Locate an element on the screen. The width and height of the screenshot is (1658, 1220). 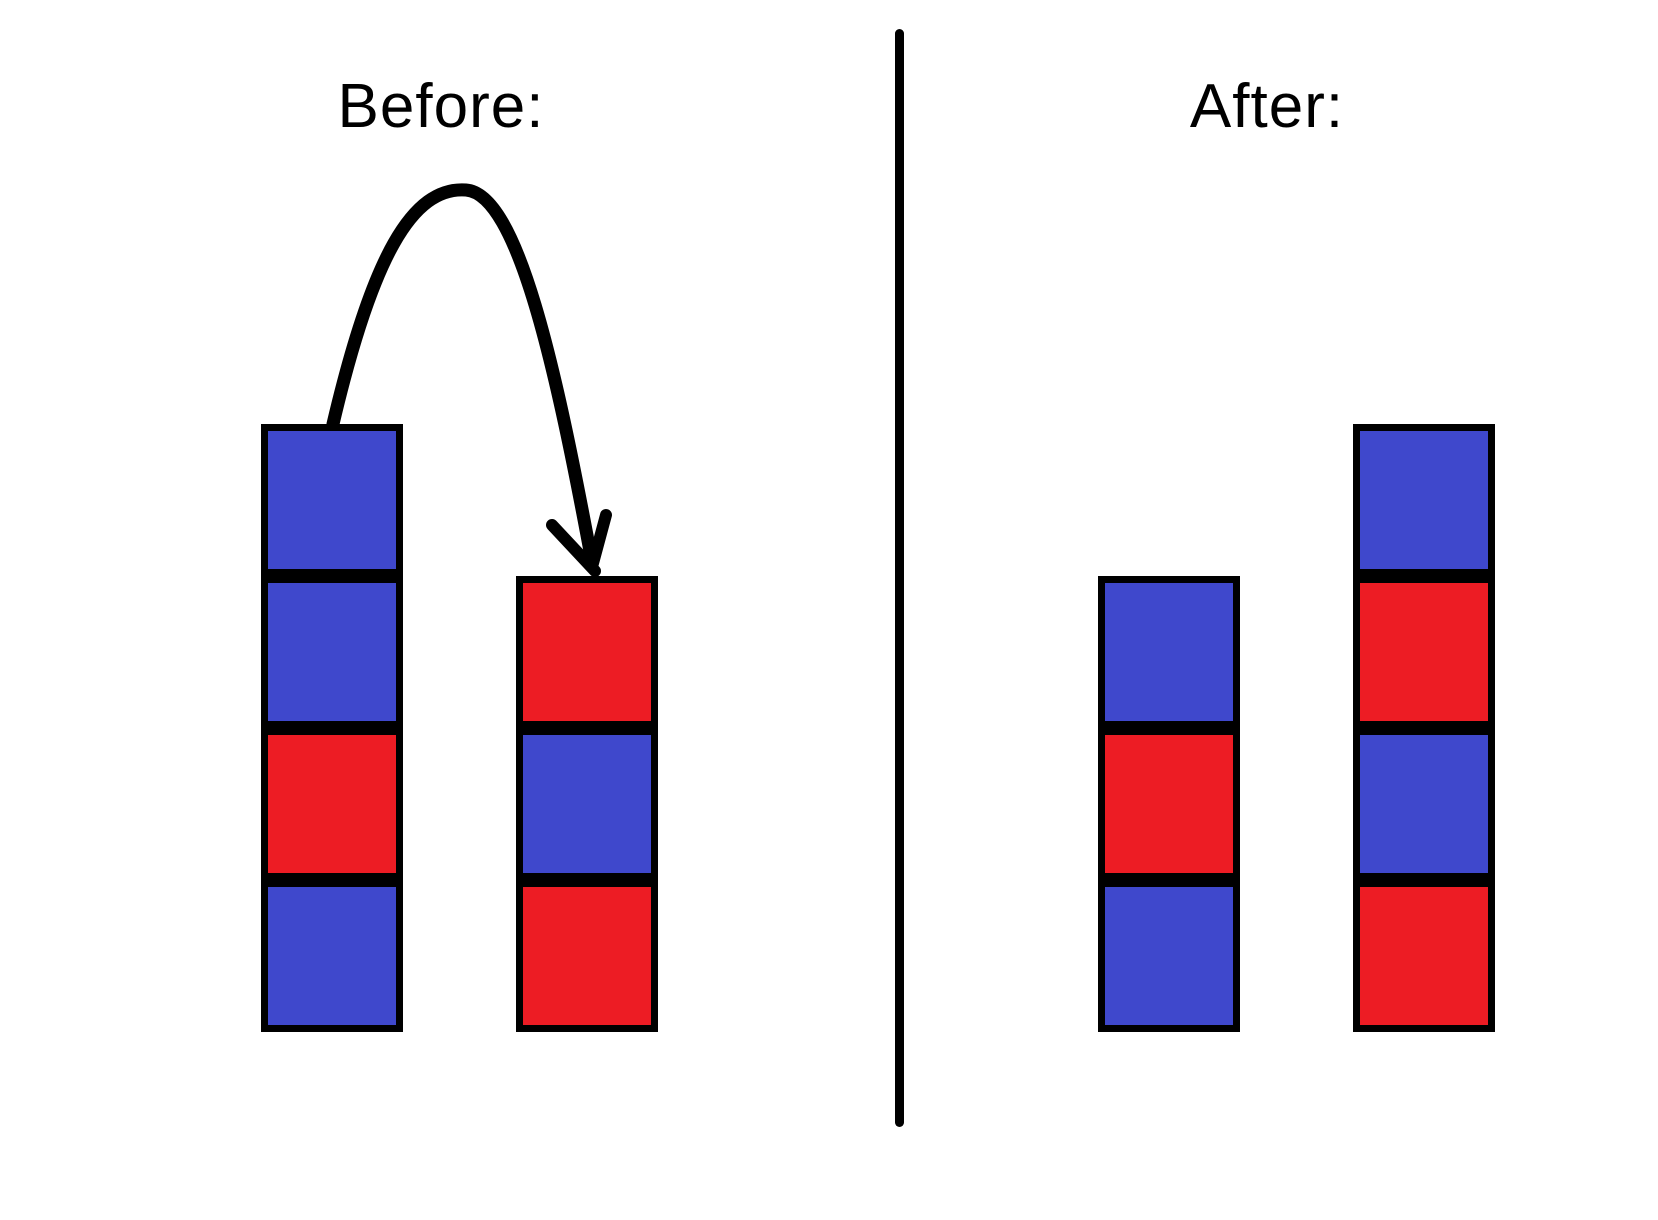
stack-after-left is located at coordinates (1169, 804).